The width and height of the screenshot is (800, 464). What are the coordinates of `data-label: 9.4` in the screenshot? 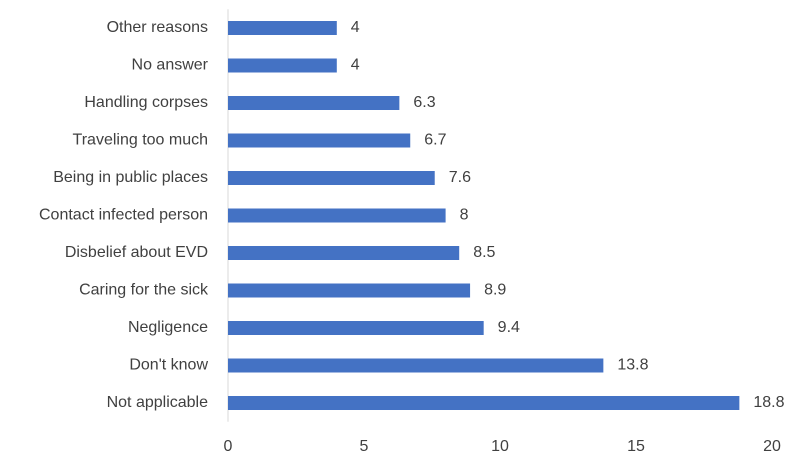 It's located at (509, 327).